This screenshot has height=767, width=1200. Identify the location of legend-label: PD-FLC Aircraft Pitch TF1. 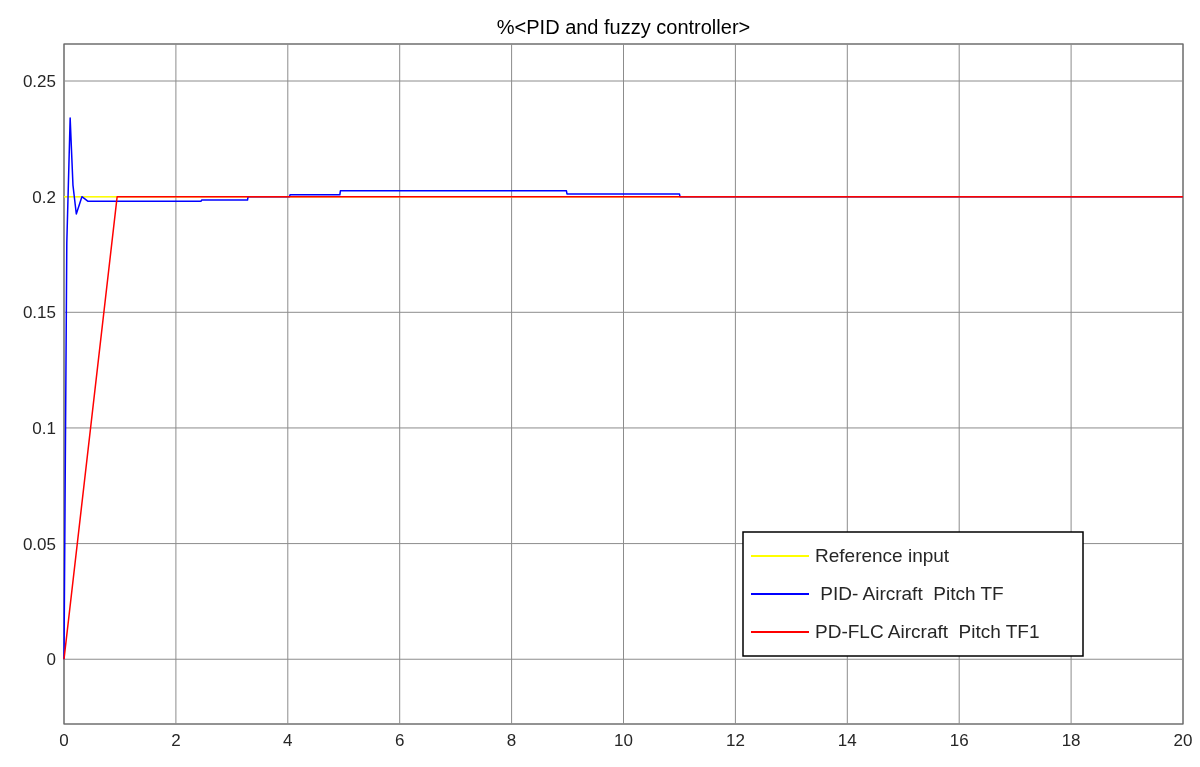
(927, 631).